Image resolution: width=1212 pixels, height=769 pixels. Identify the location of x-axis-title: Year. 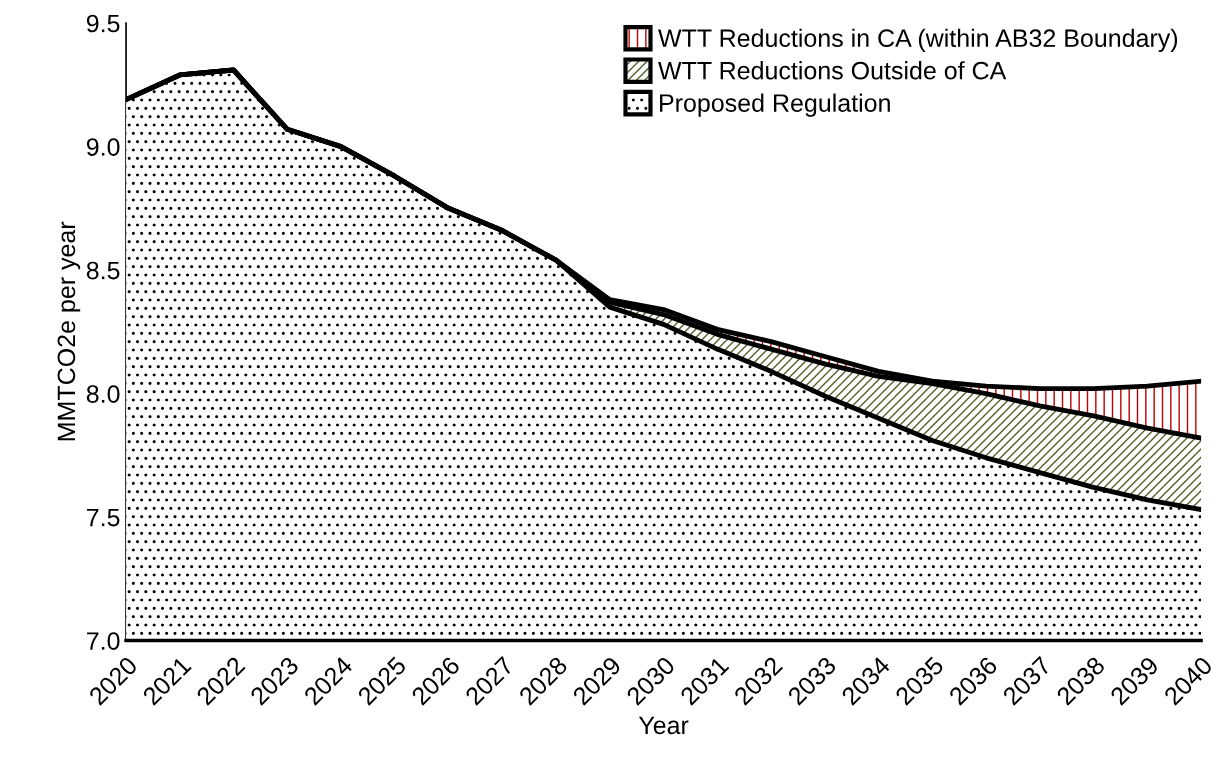
(663, 725).